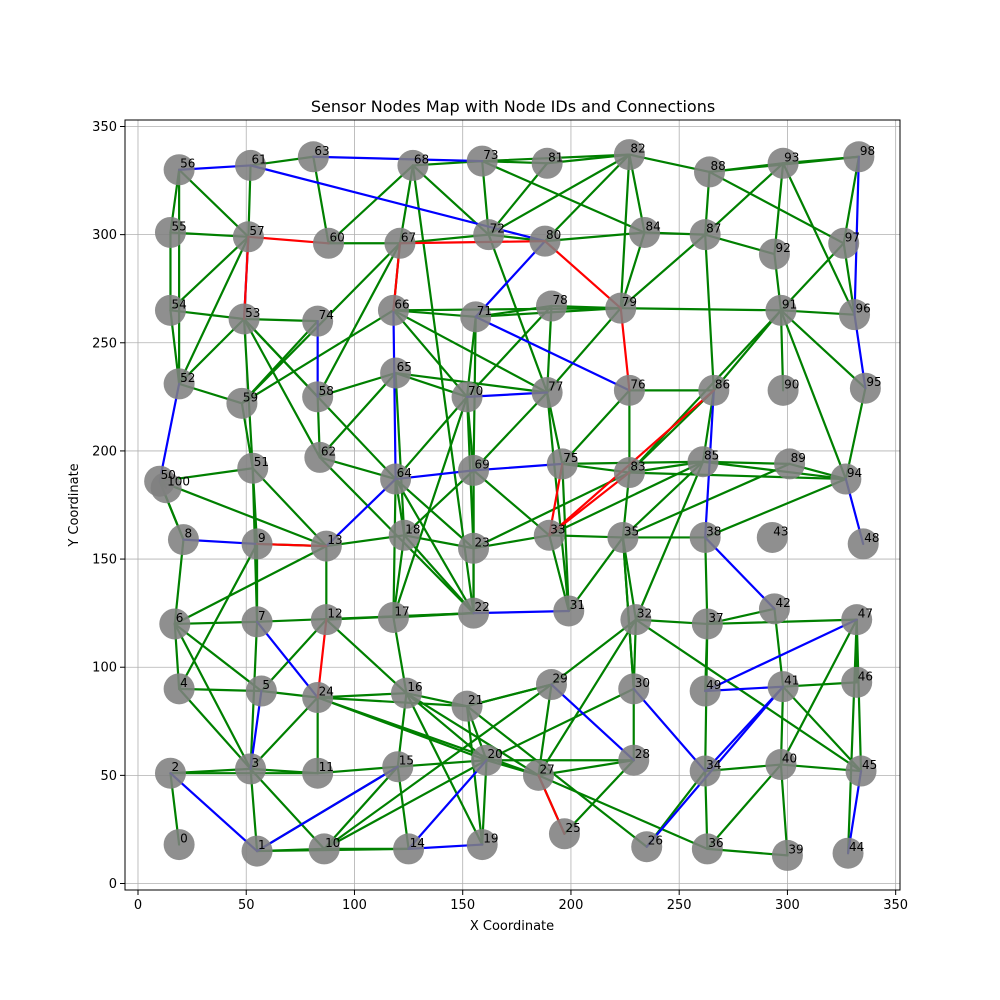 The image size is (1000, 1000). Describe the element at coordinates (262, 538) in the screenshot. I see `node-id-label: 9` at that location.